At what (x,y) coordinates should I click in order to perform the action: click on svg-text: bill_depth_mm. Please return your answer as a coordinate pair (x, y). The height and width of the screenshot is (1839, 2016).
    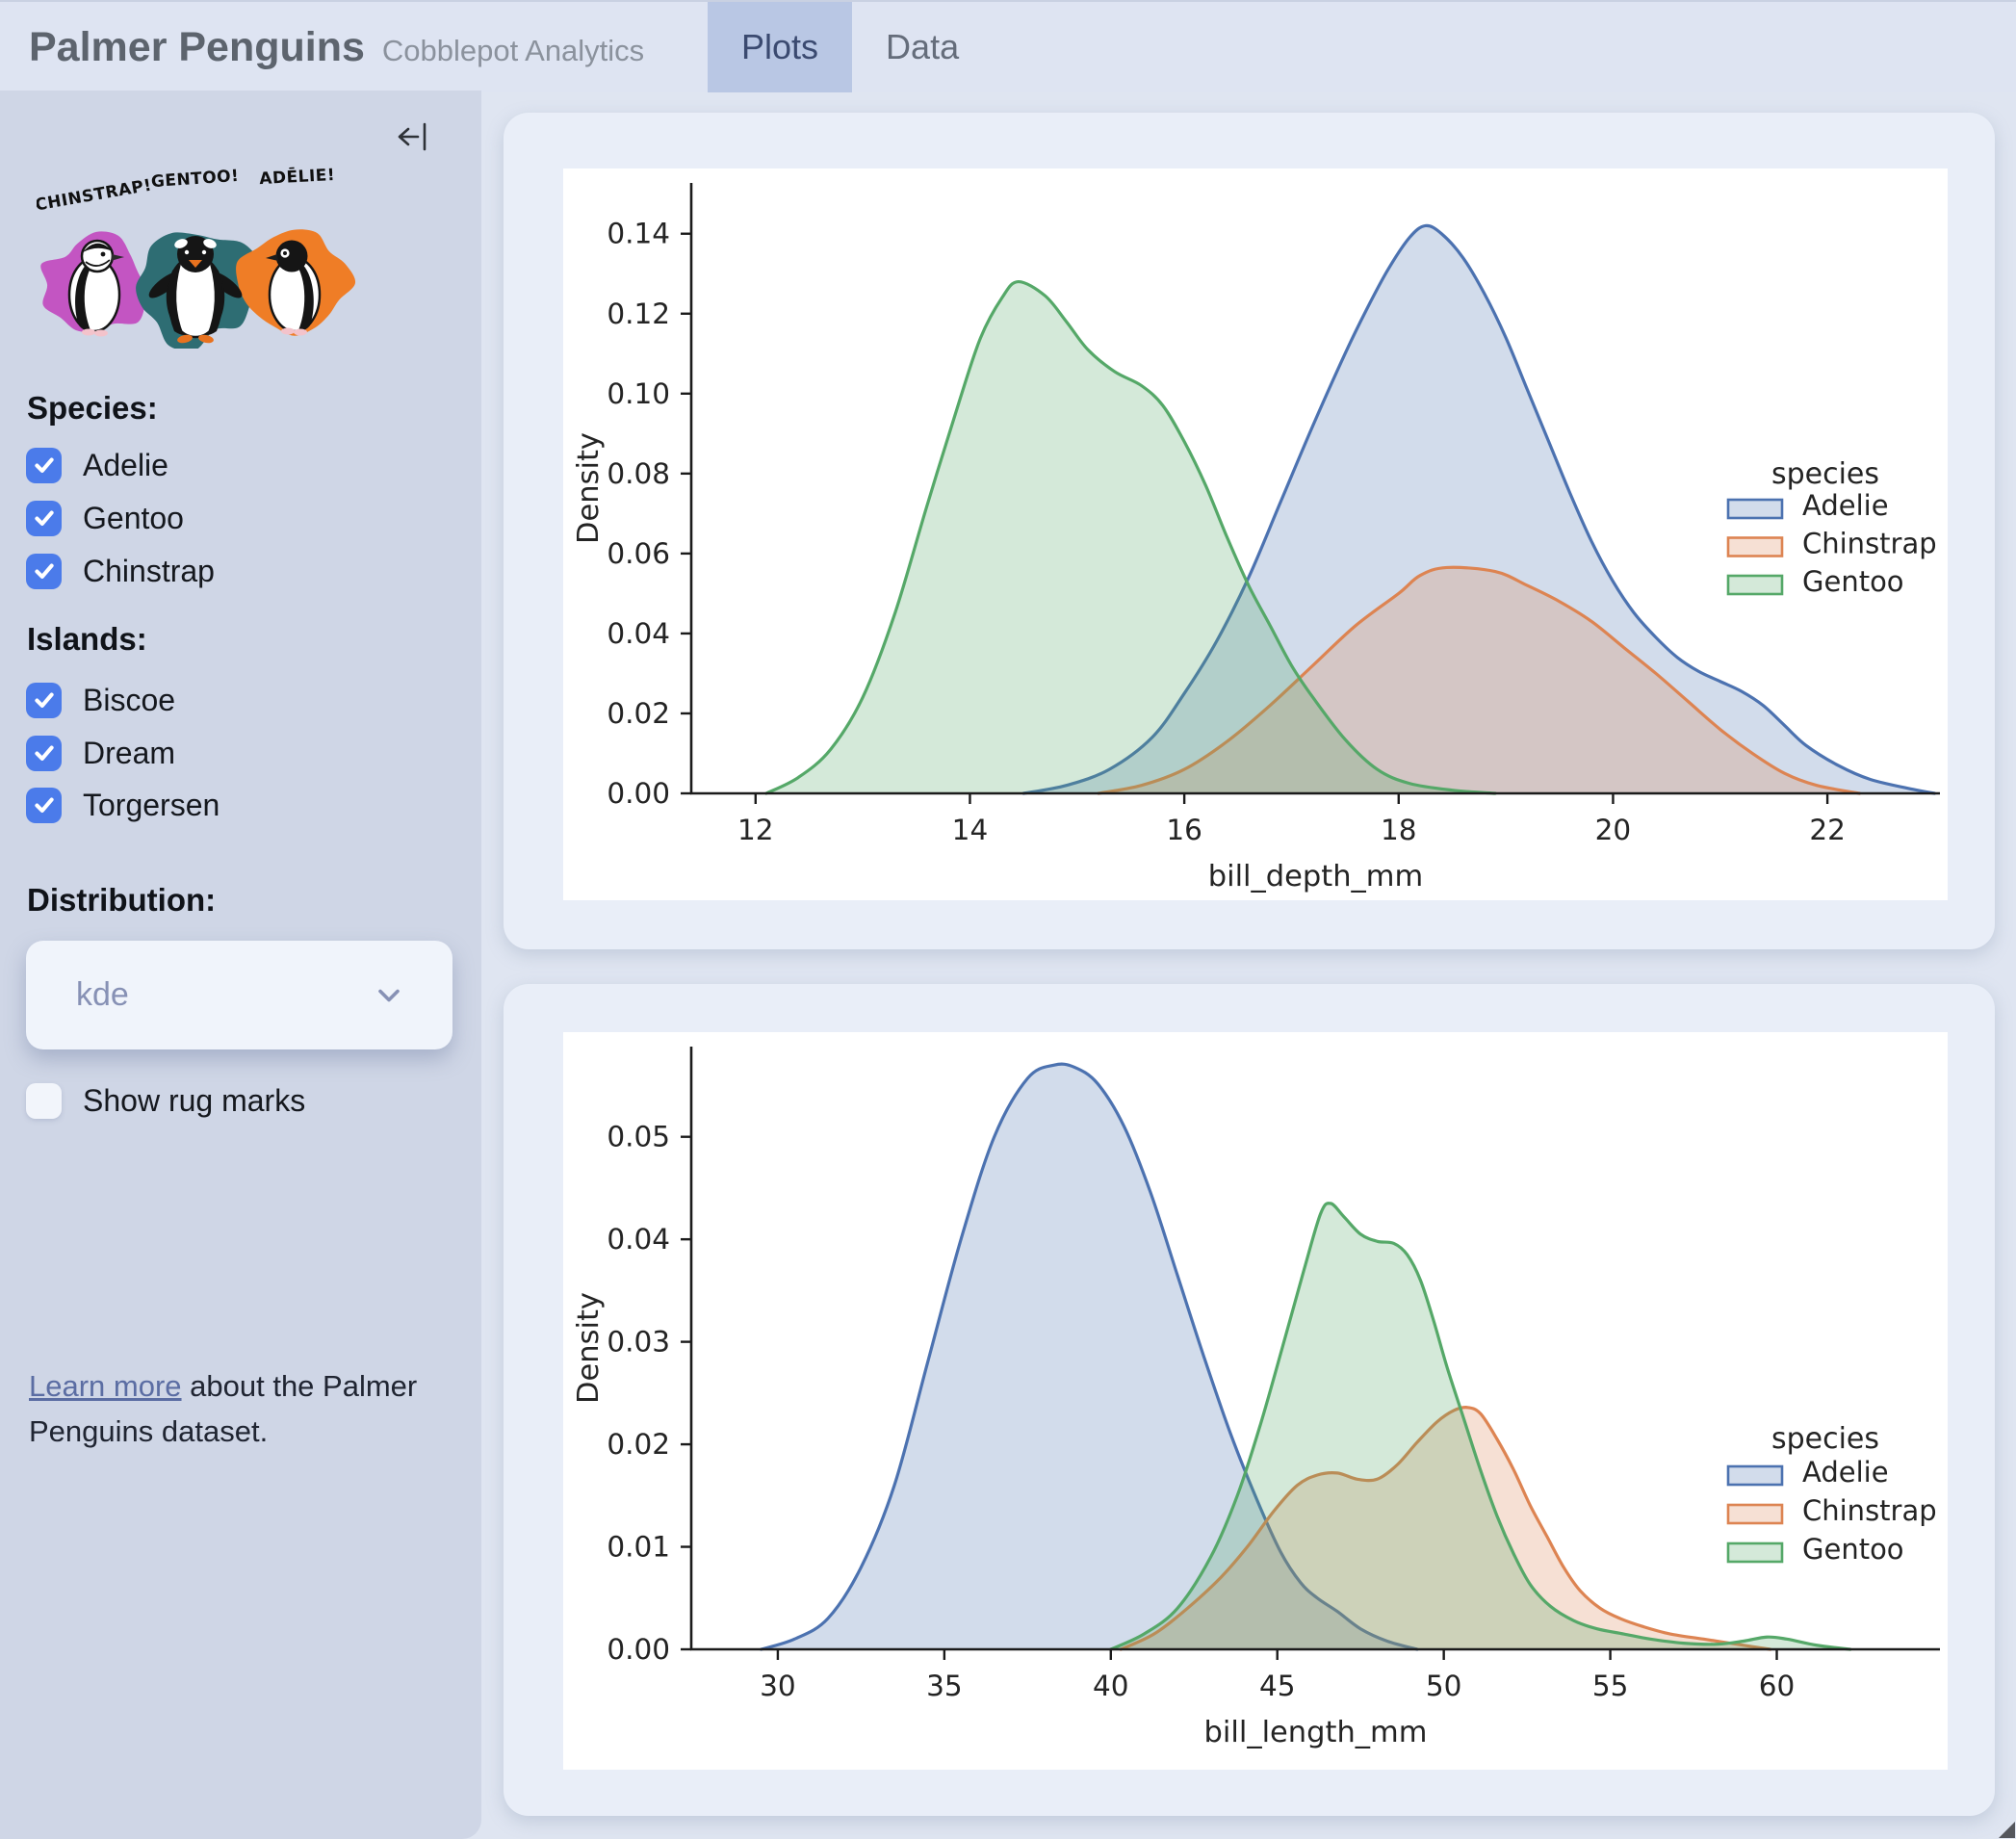
    Looking at the image, I should click on (1315, 877).